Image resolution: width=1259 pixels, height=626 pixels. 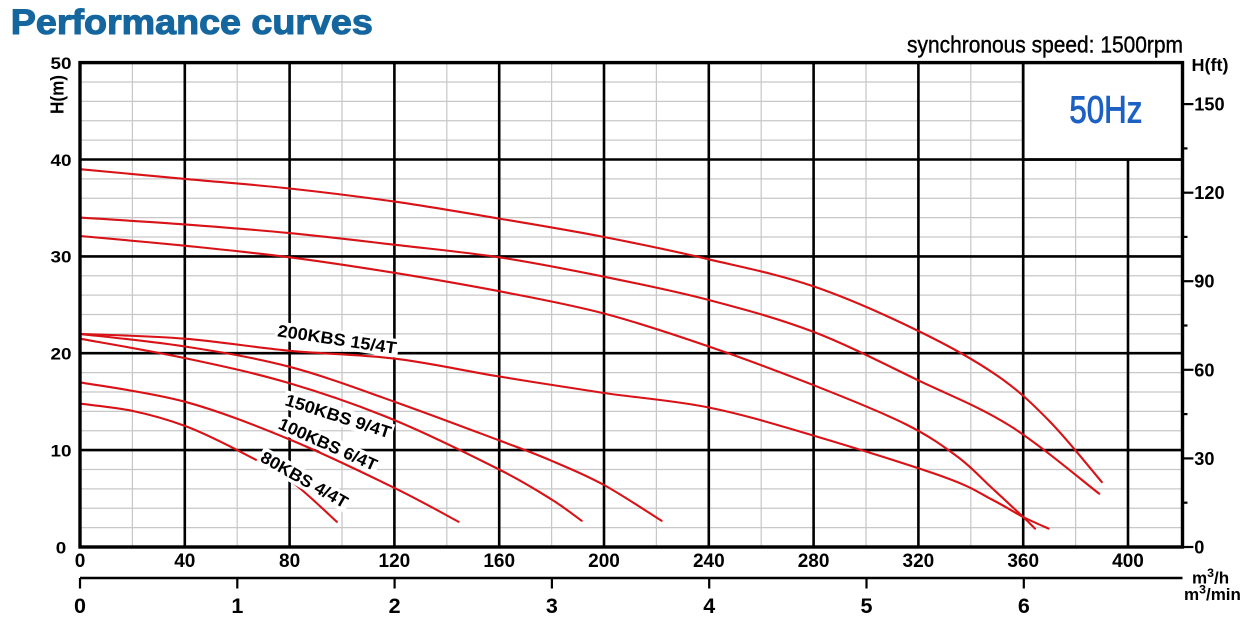 What do you see at coordinates (192, 22) in the screenshot?
I see `svg-text: Performance curves` at bounding box center [192, 22].